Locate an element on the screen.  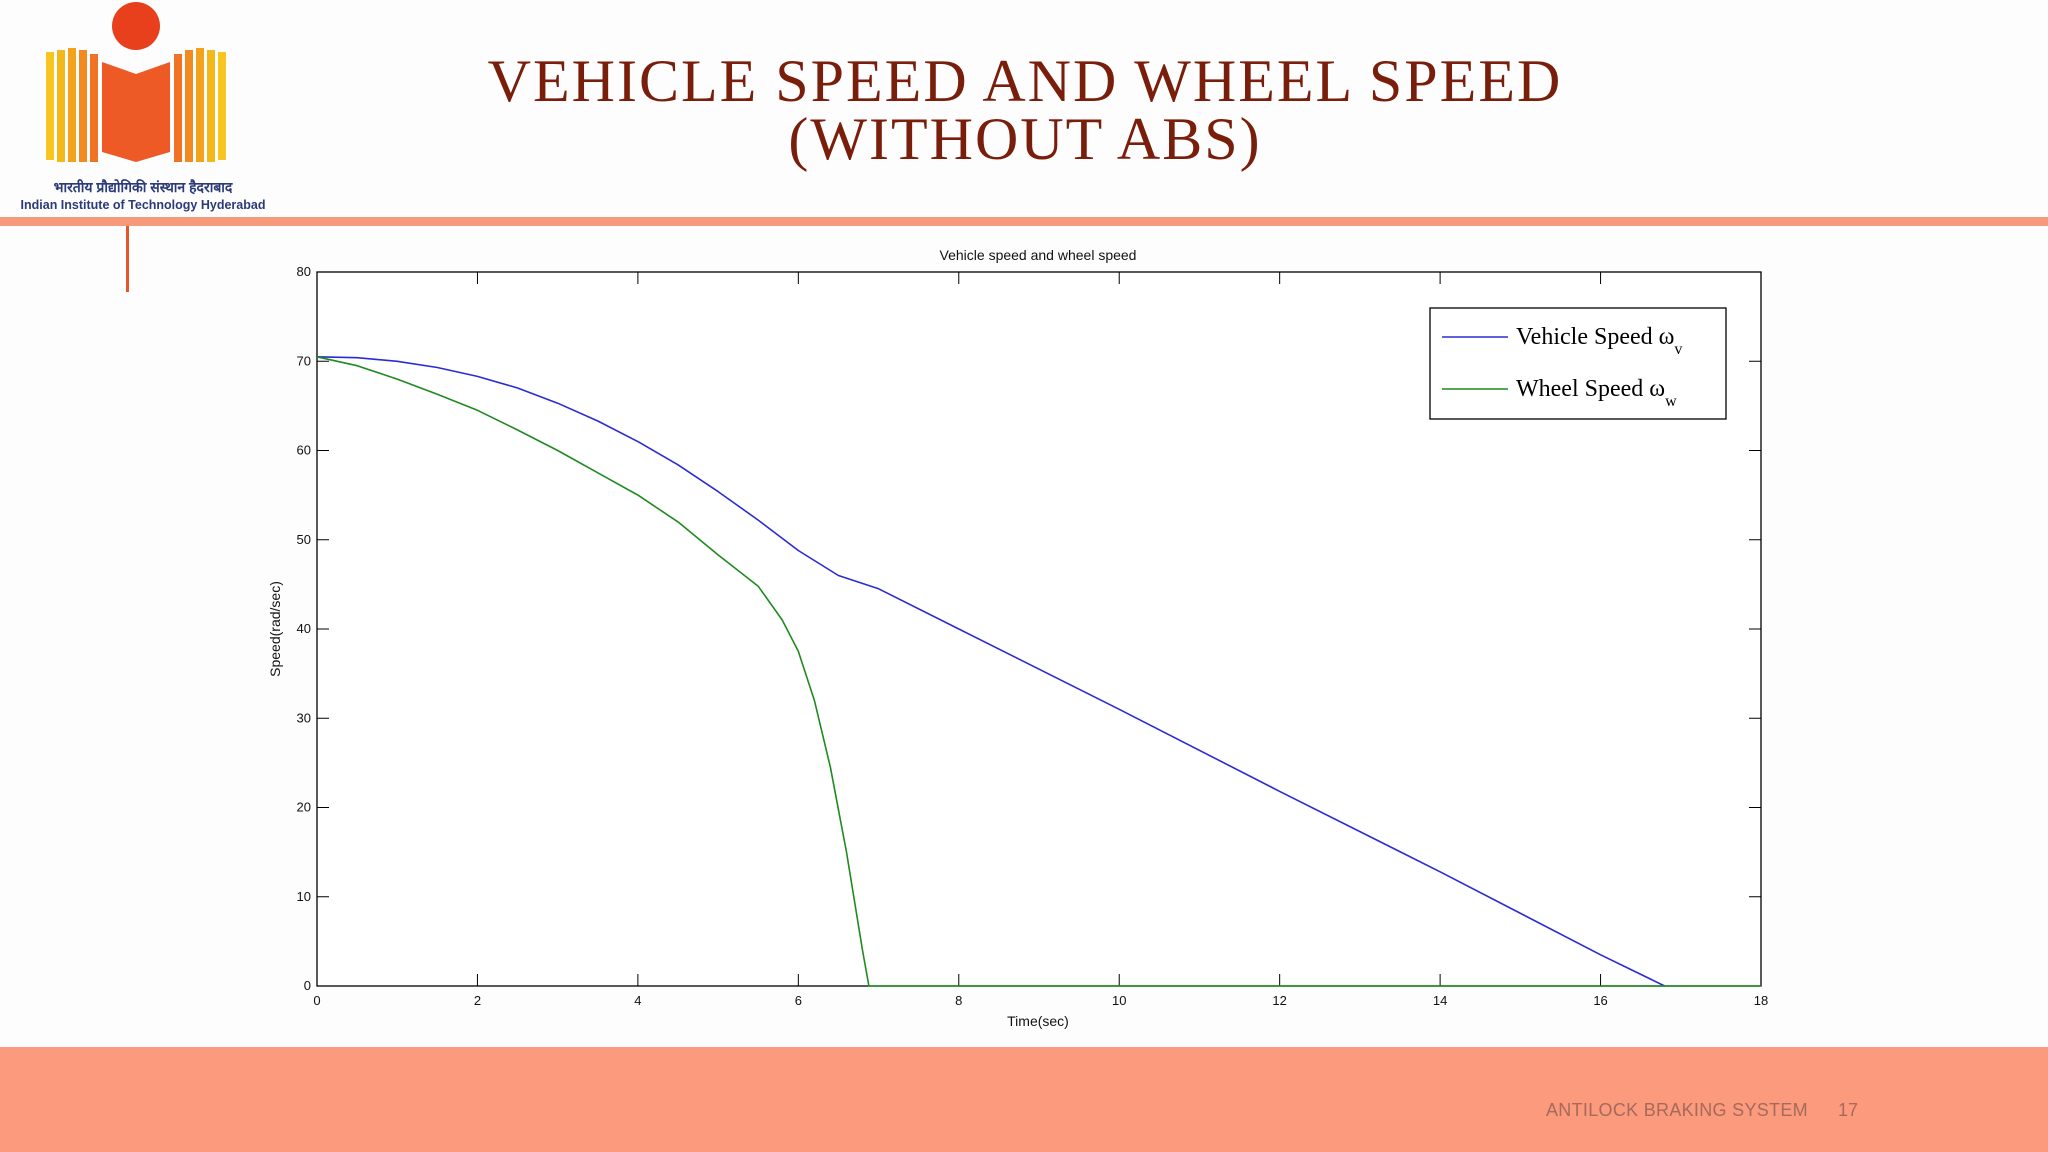
y-tick-label: 40 is located at coordinates (304, 628).